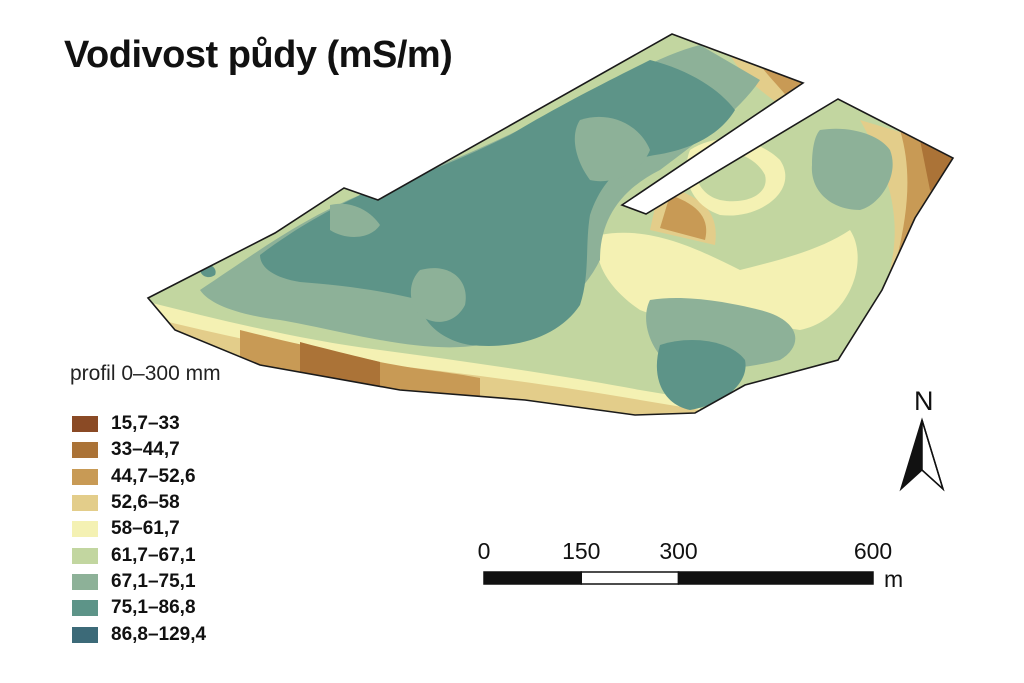  I want to click on north-arrow-icon, so click(922, 454).